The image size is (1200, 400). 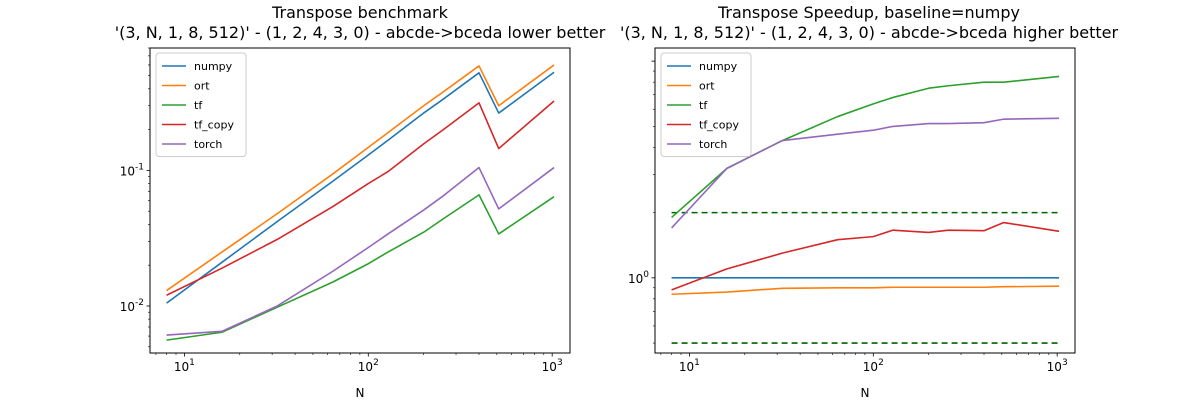 I want to click on series-line-ort, so click(x=865, y=290).